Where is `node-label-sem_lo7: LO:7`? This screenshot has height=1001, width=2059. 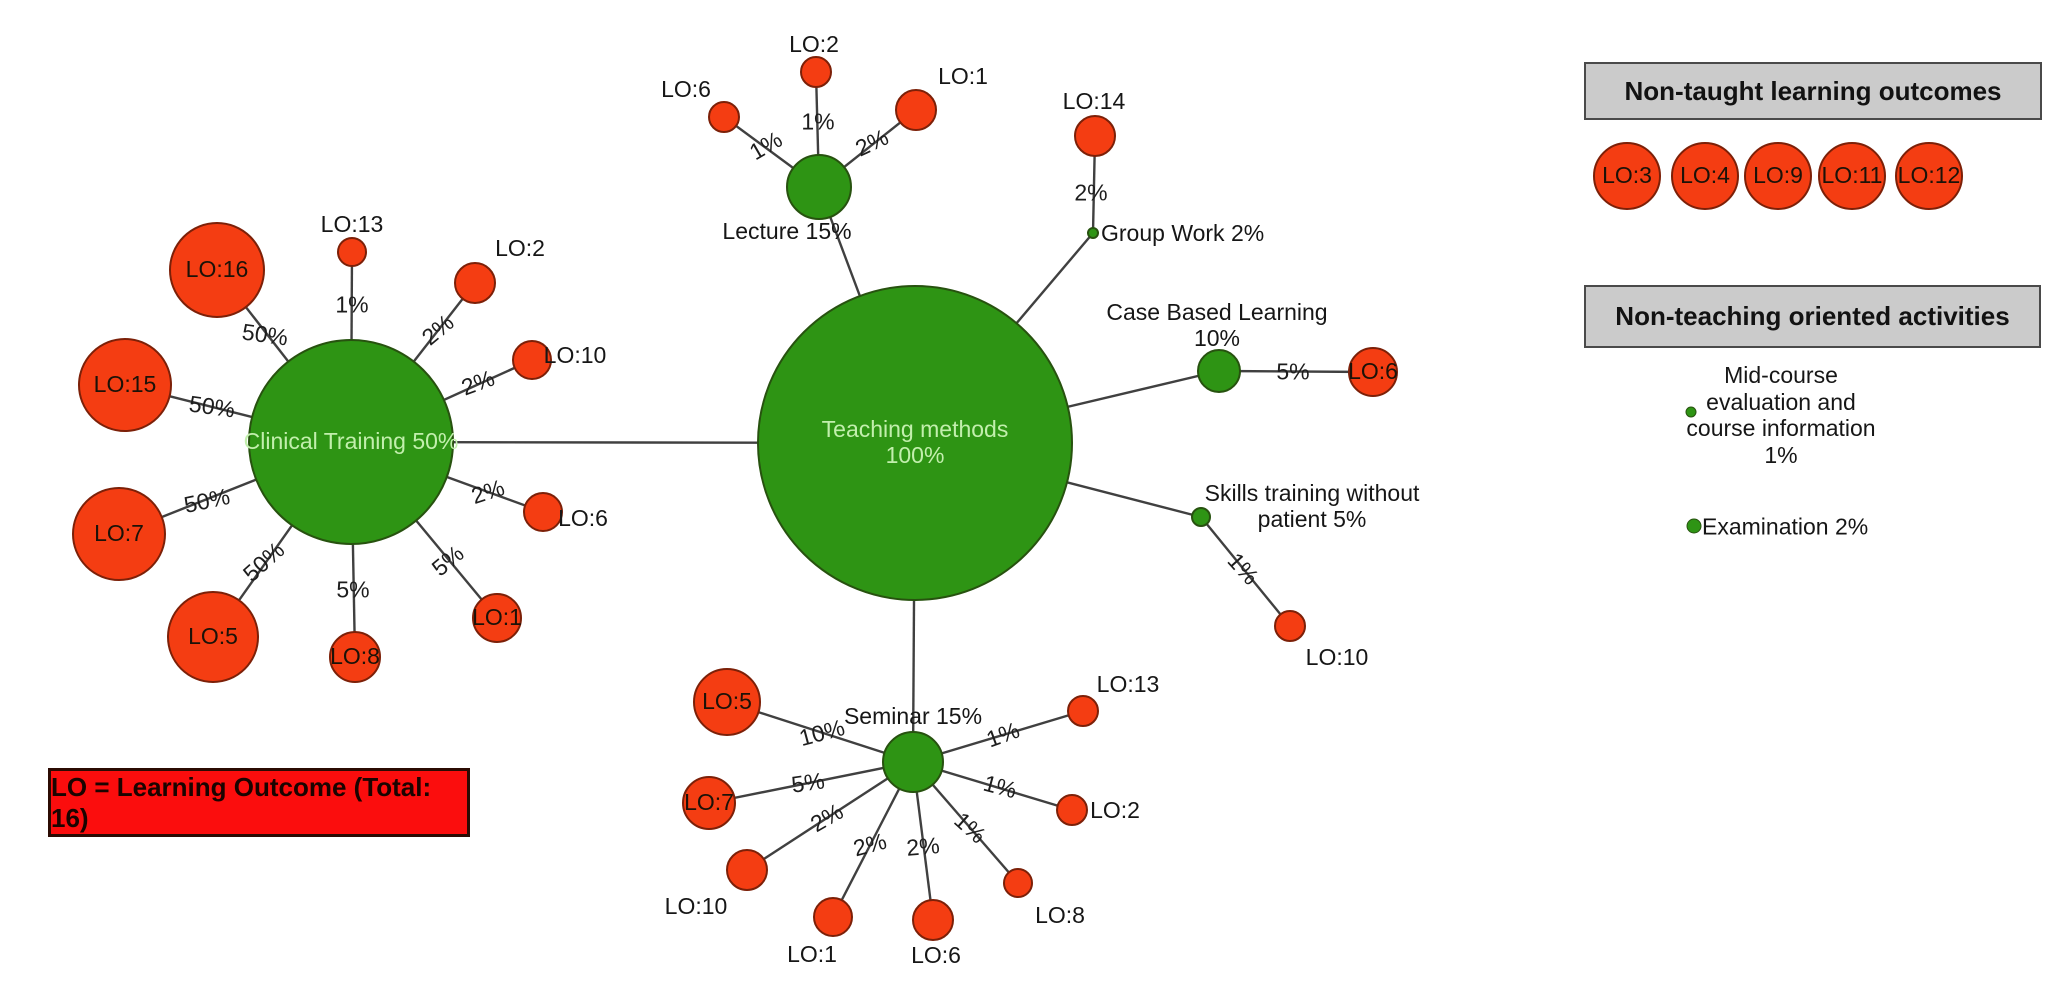 node-label-sem_lo7: LO:7 is located at coordinates (709, 802).